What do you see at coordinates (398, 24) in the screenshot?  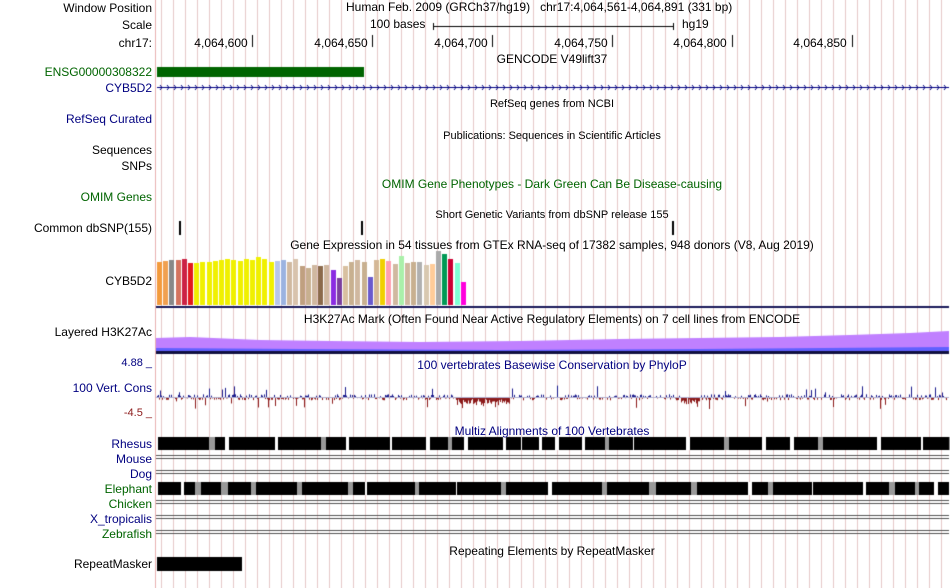 I see `scale-text: 100 bases` at bounding box center [398, 24].